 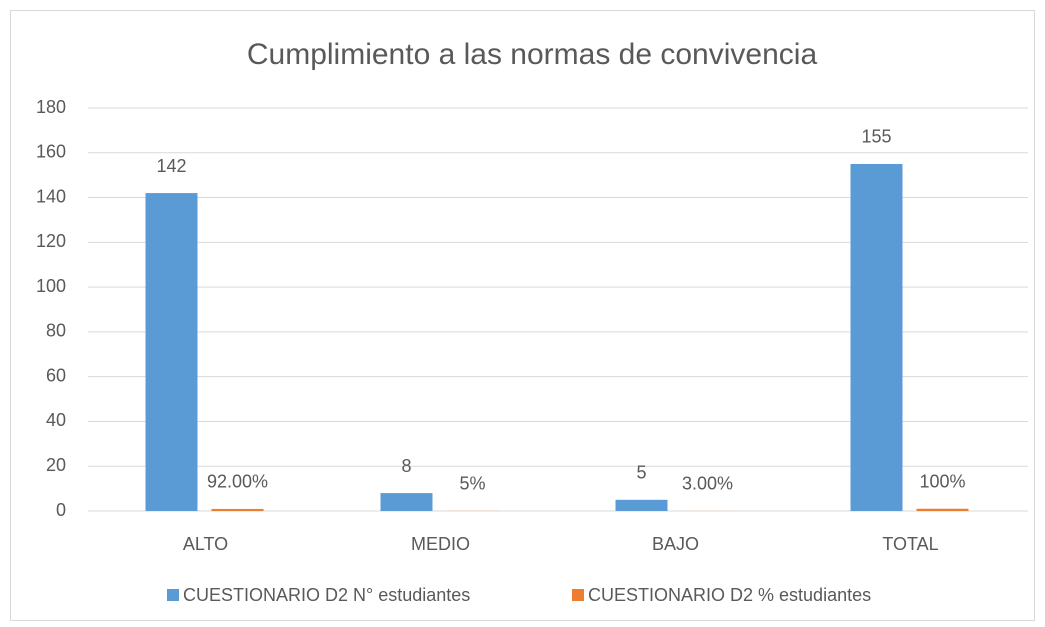 What do you see at coordinates (326, 595) in the screenshot?
I see `legend-label: CUESTIONARIO D2 N° estudiantes` at bounding box center [326, 595].